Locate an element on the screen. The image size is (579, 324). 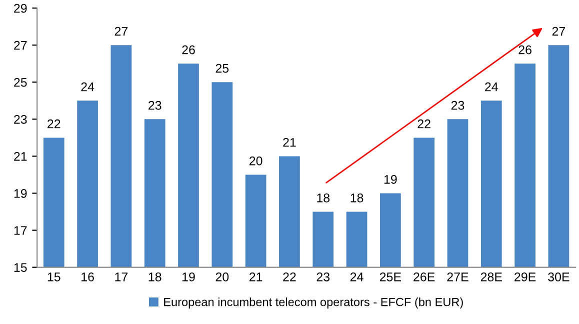
x-tick-label: 15 is located at coordinates (54, 277).